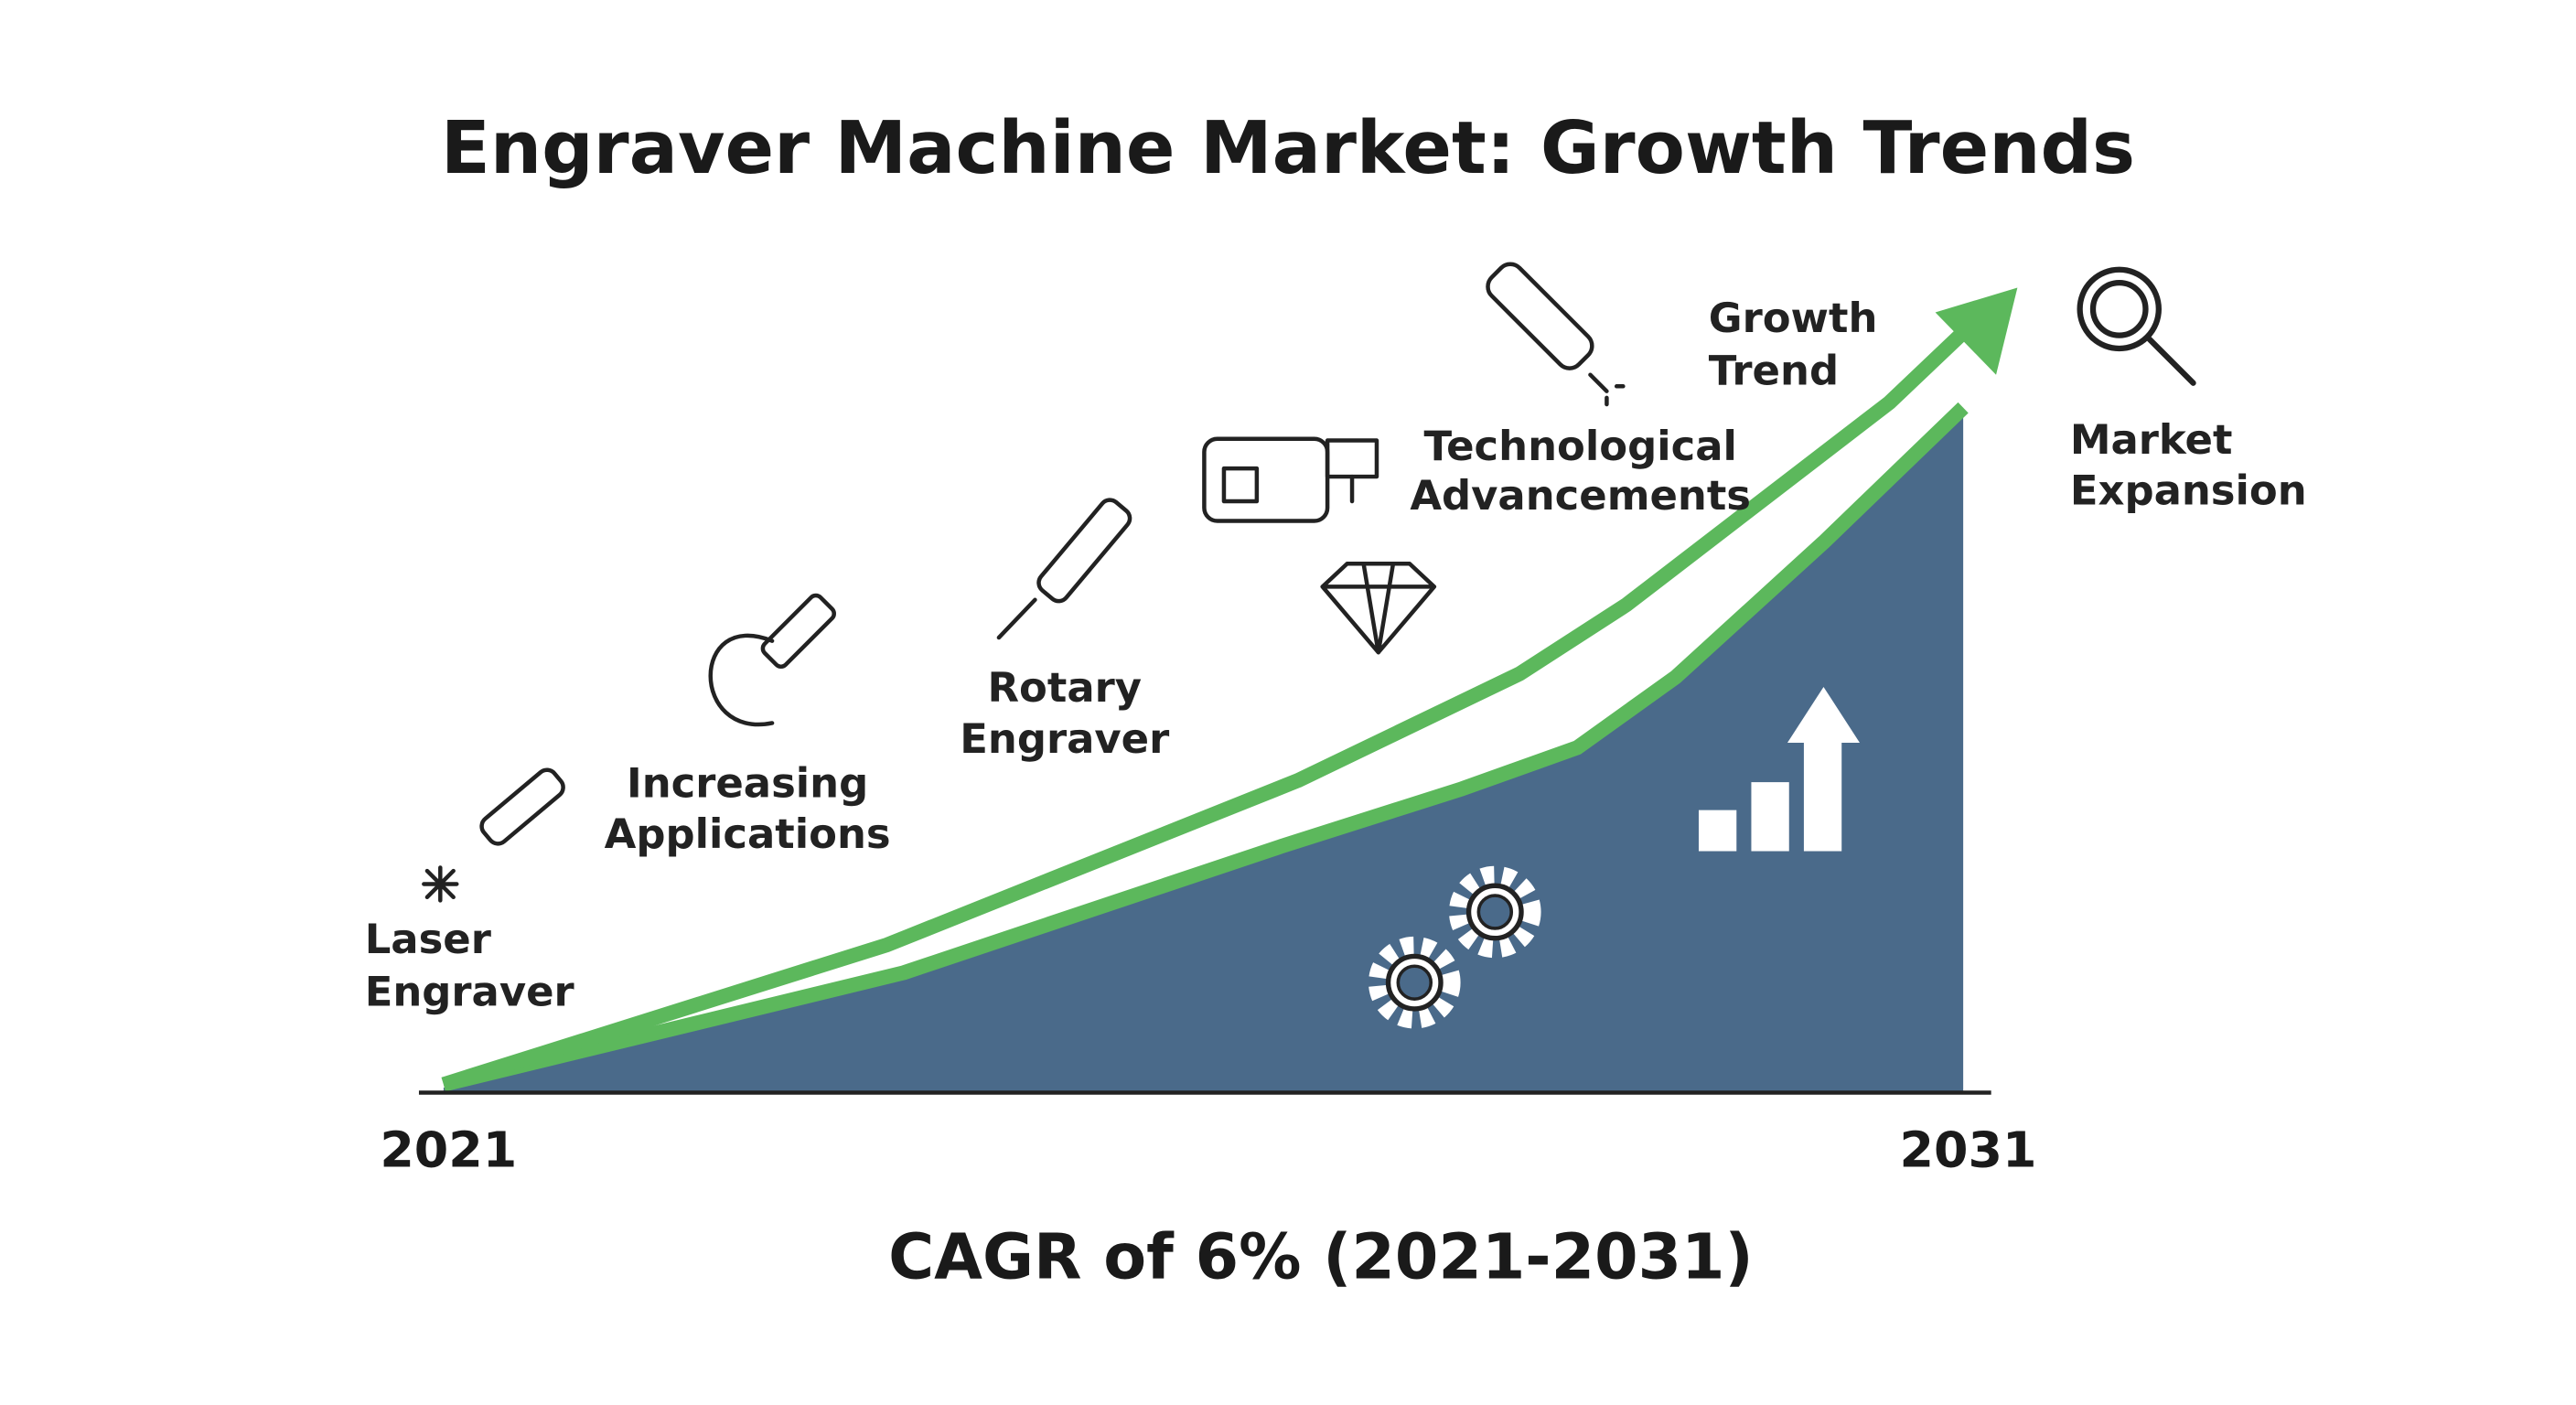 This screenshot has width=2576, height=1405. What do you see at coordinates (494, 835) in the screenshot?
I see `laser-icon` at bounding box center [494, 835].